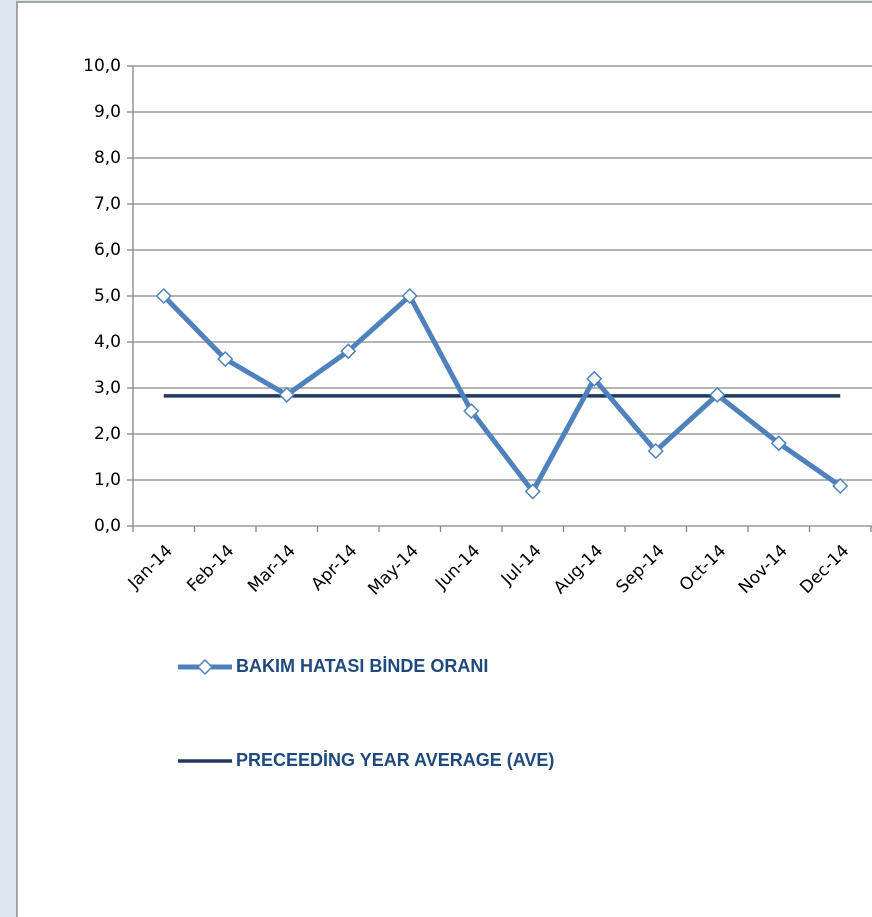 This screenshot has height=917, width=872. What do you see at coordinates (107, 158) in the screenshot?
I see `y-tick-label: 8,0` at bounding box center [107, 158].